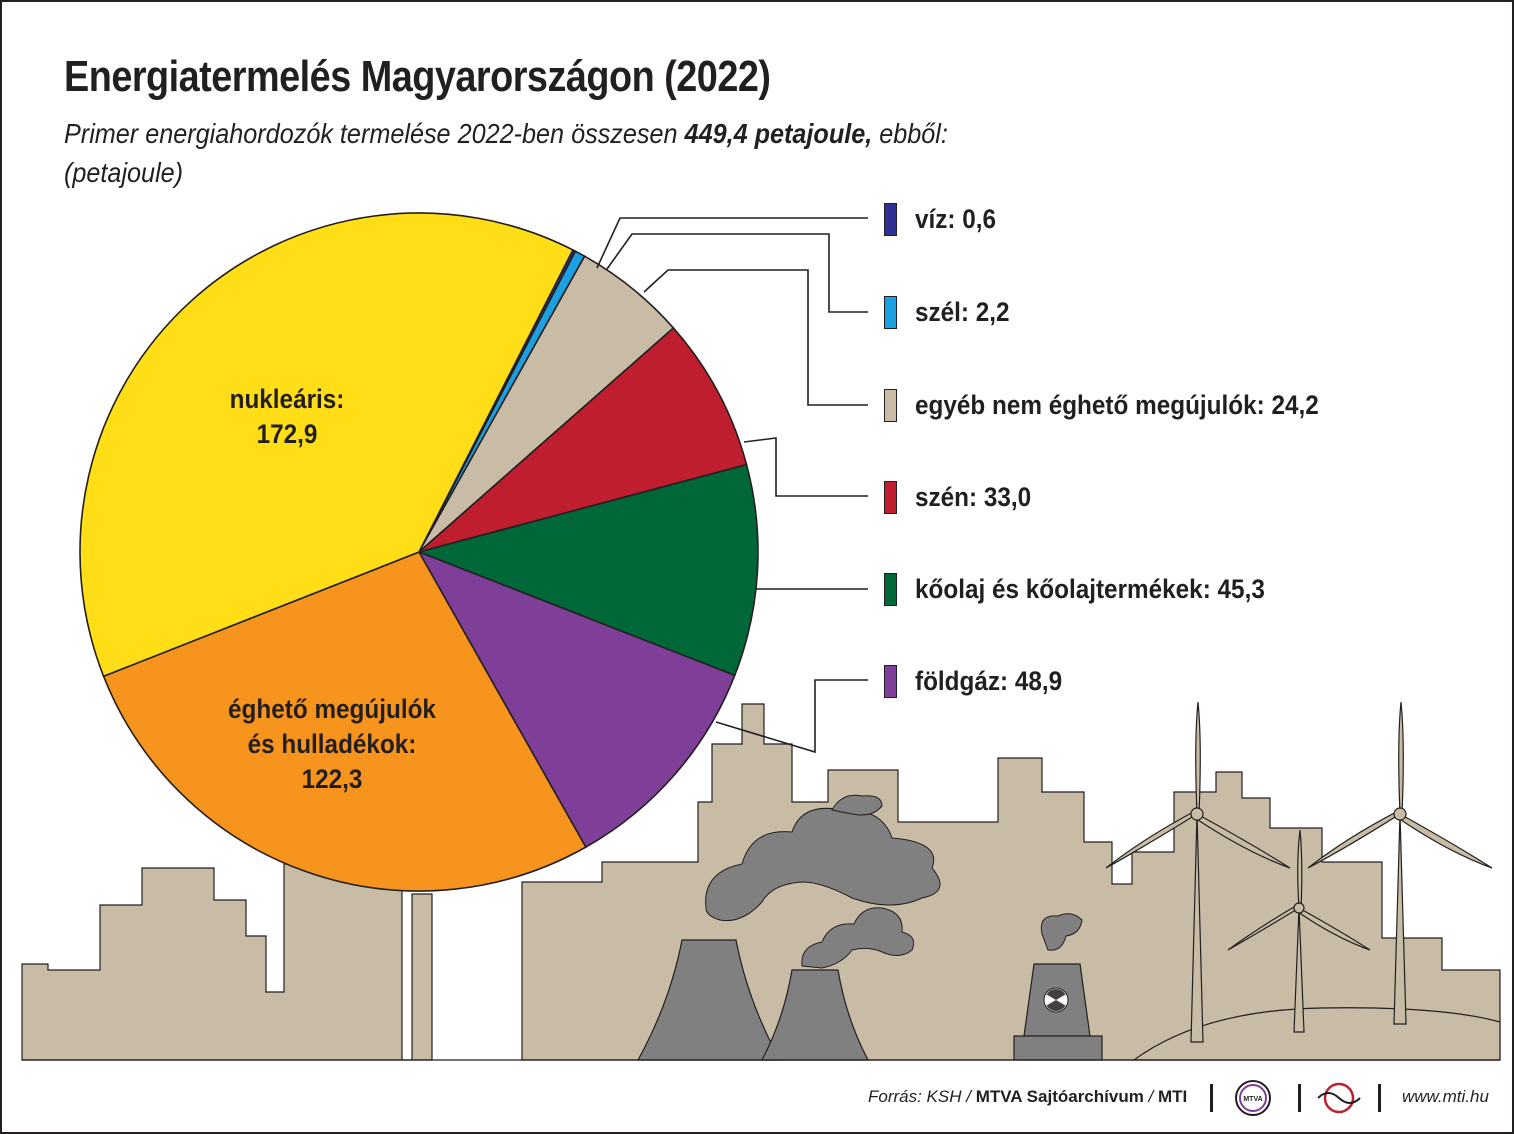  Describe the element at coordinates (815, 1015) in the screenshot. I see `cooling-tower-small` at that location.